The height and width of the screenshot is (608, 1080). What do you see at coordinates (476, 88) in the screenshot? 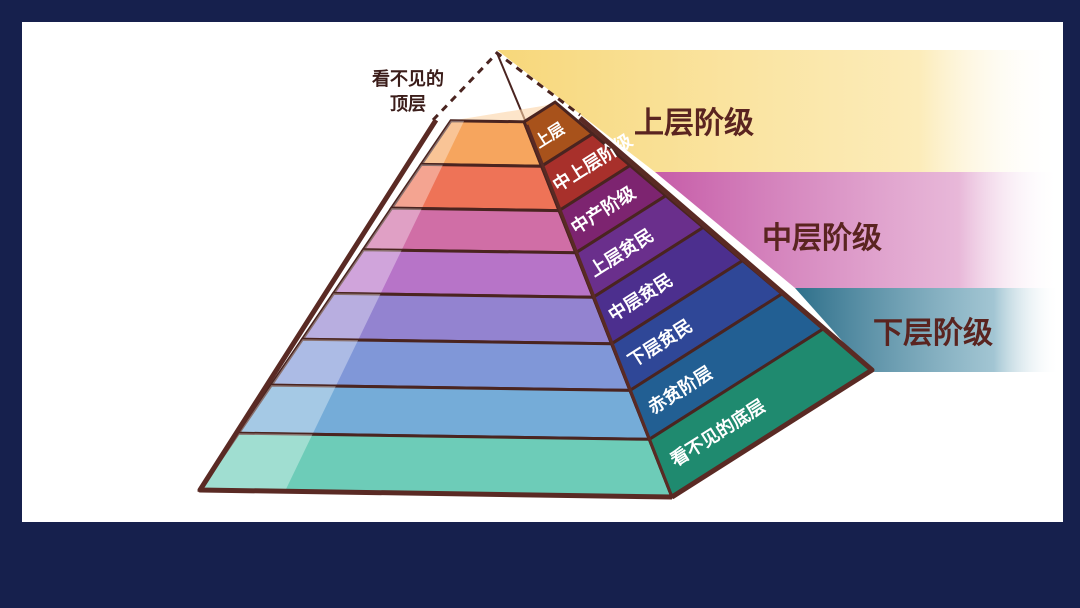
I see `invisible-top: 看不见的 顶层` at bounding box center [476, 88].